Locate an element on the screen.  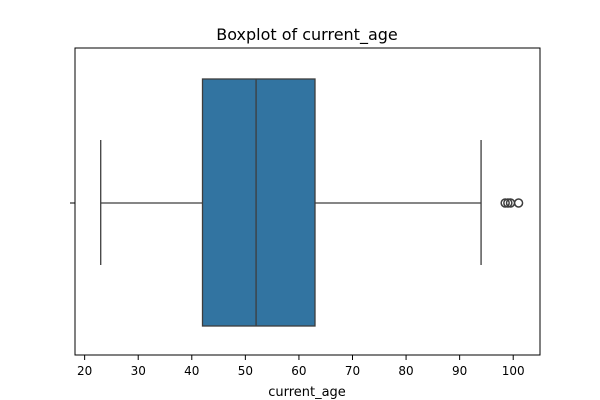
x-tick-label-40: 40 is located at coordinates (191, 371).